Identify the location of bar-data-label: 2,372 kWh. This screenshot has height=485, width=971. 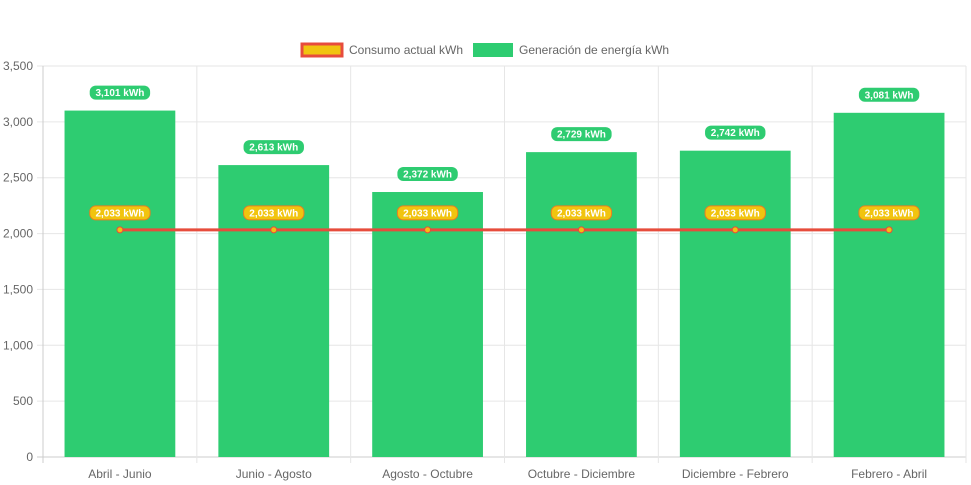
(427, 175).